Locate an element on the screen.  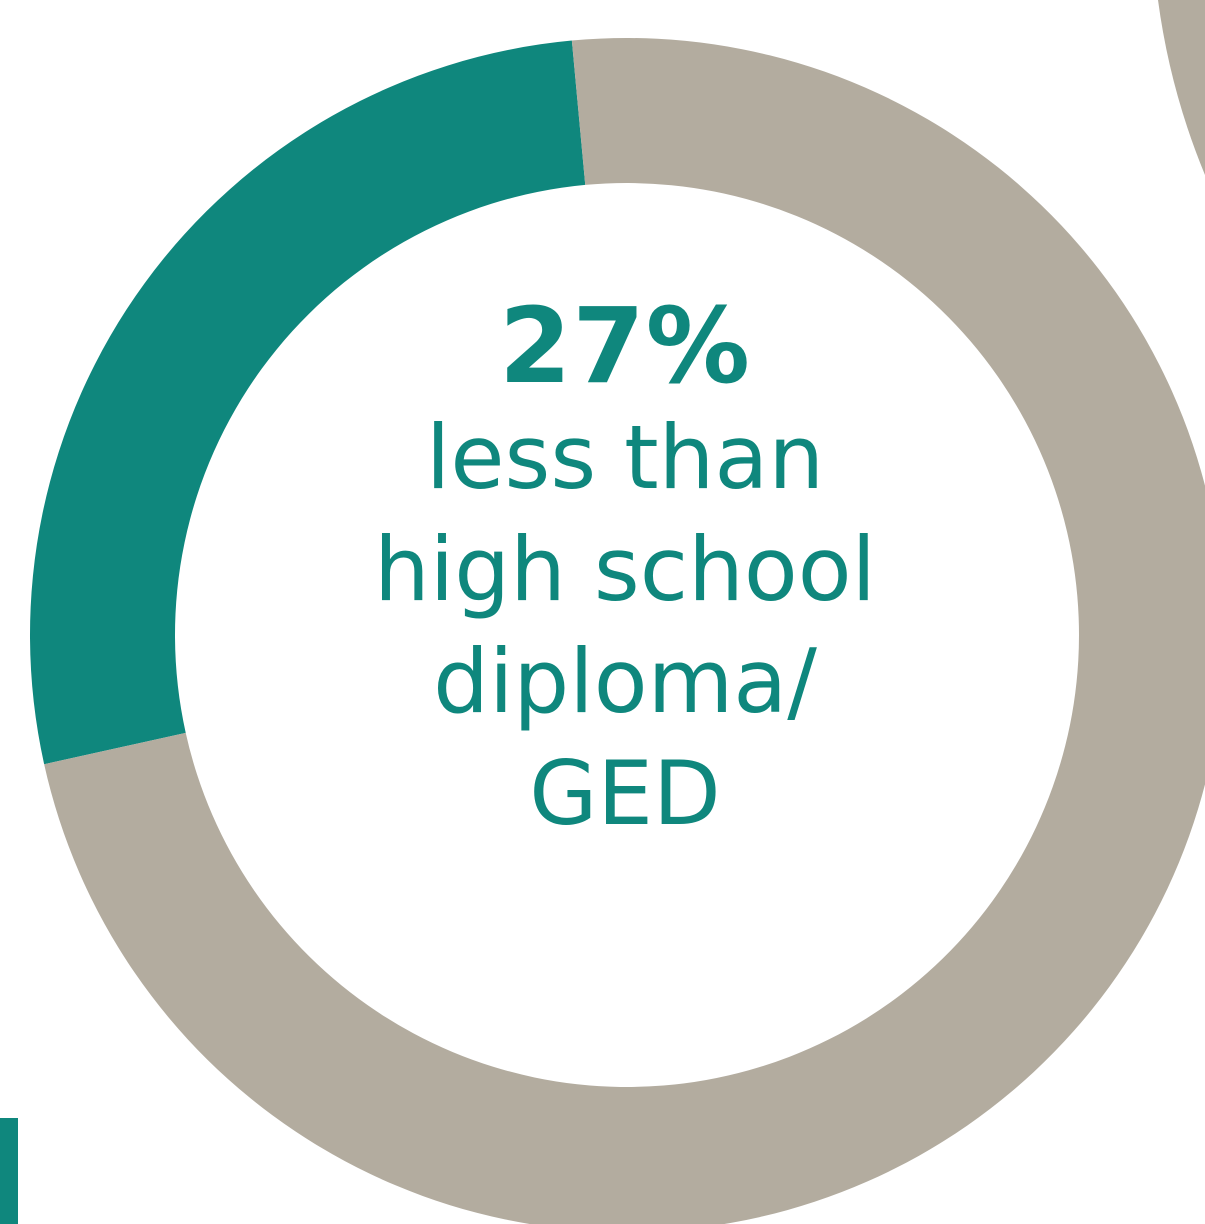
cropped-label-fragment is located at coordinates (9, 1171).